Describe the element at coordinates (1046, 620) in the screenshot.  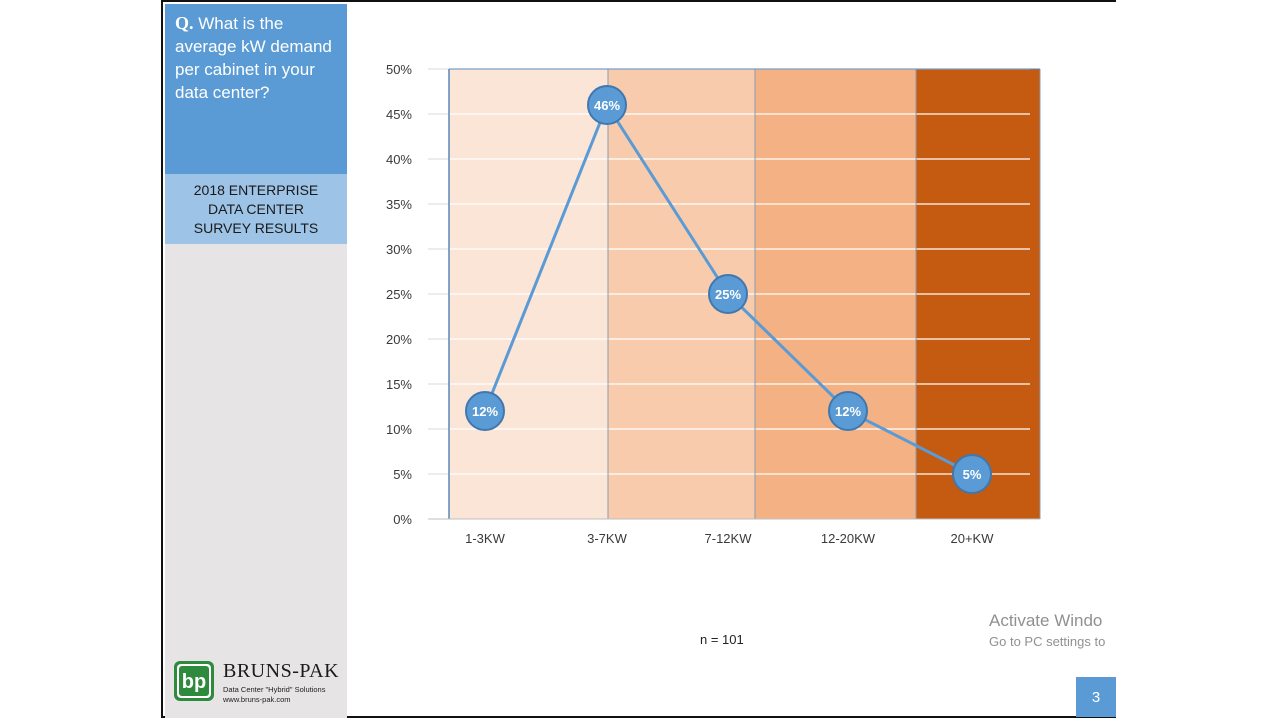
I see `activate-windows-title: Activate Windo` at that location.